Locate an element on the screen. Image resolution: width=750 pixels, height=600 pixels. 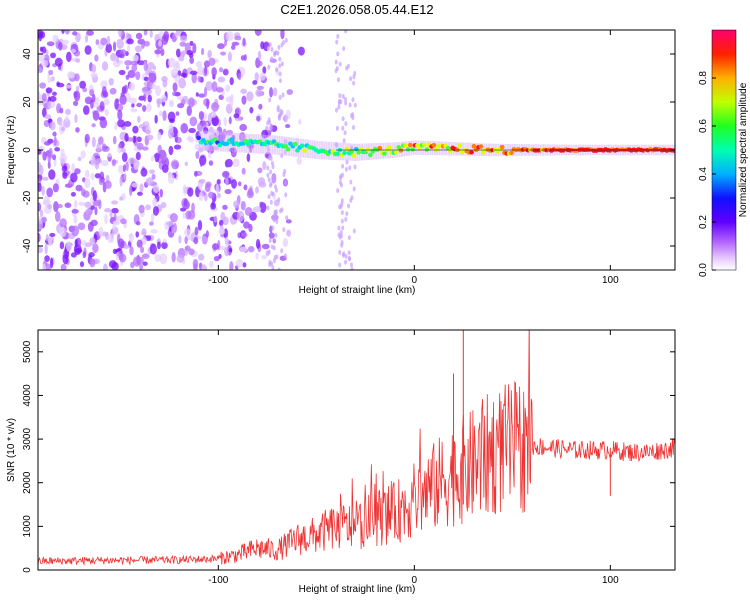
spectrogram-ytick-label: 40 is located at coordinates (27, 54).